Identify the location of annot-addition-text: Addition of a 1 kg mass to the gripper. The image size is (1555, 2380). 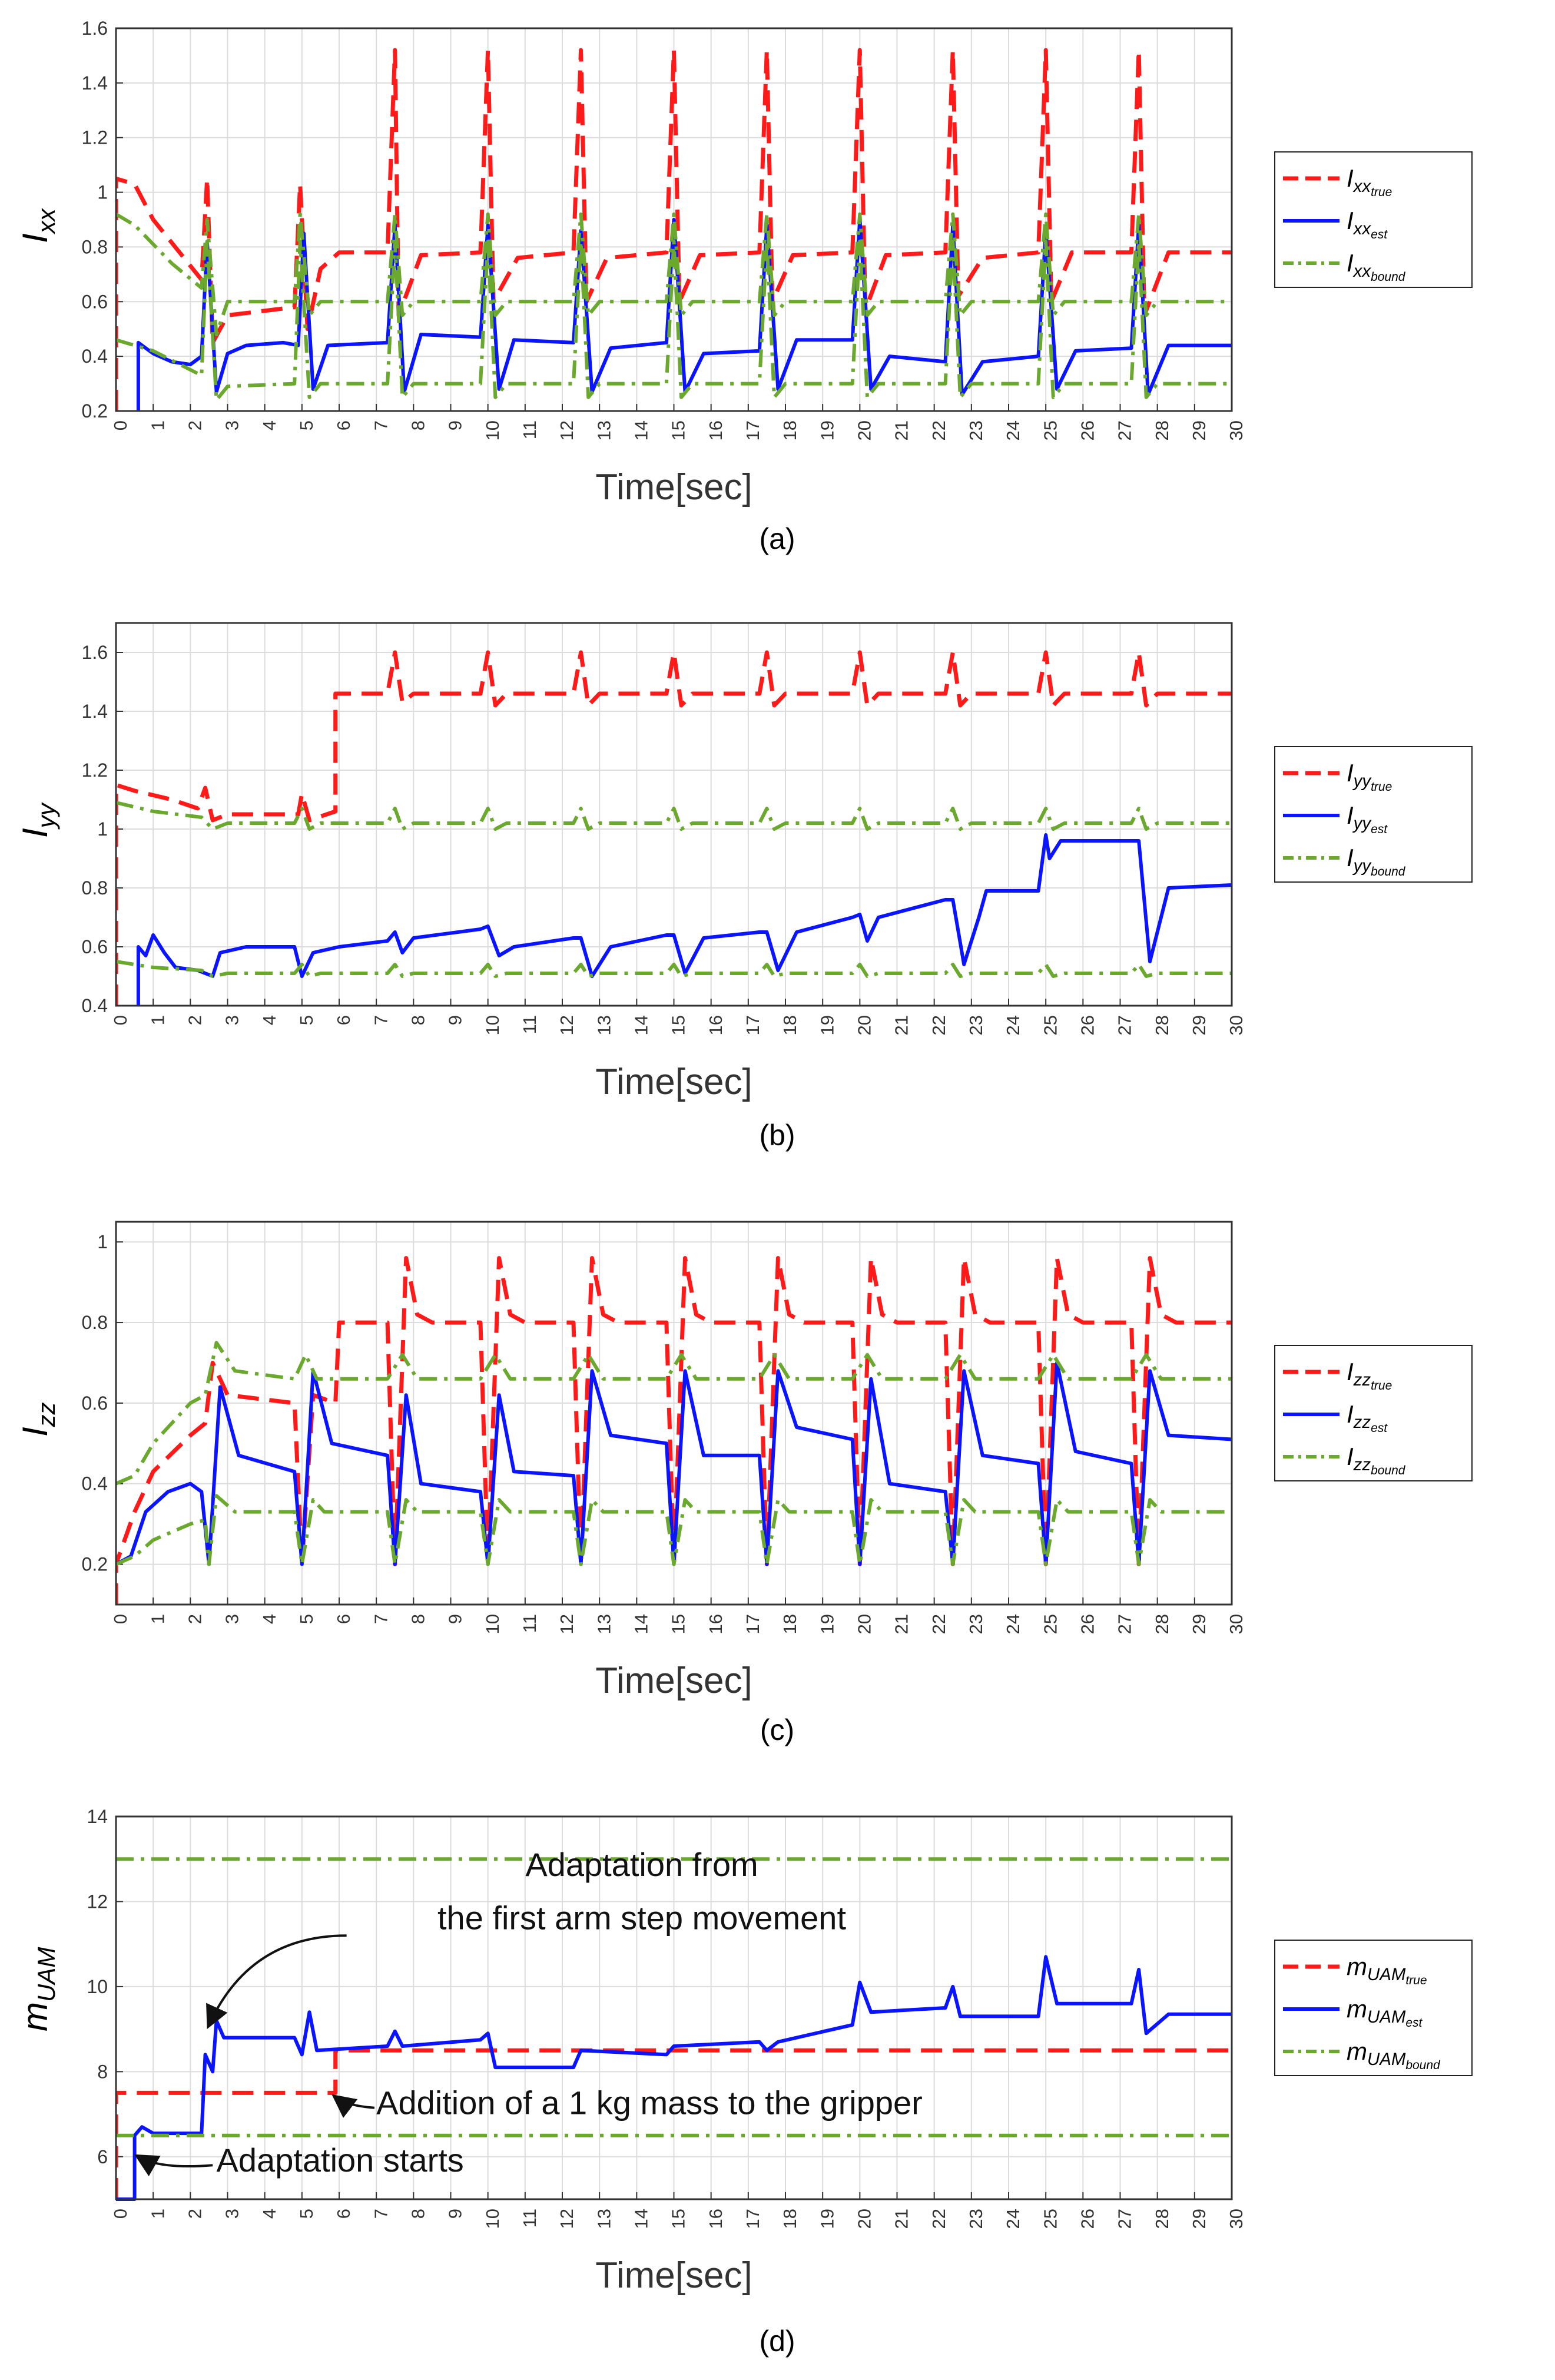
(649, 2103).